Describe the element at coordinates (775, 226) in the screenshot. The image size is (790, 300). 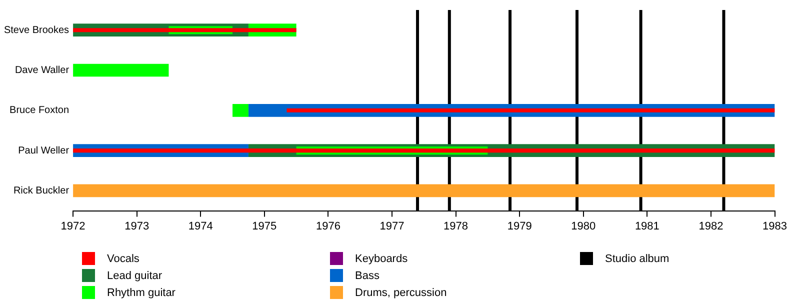
I see `x-tick-label: 1983` at that location.